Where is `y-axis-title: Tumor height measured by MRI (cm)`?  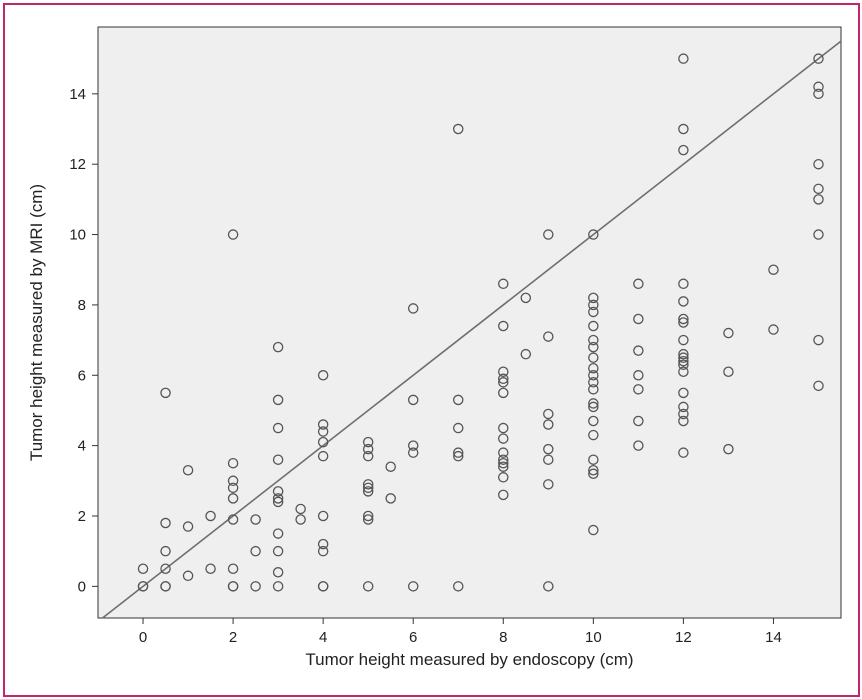 y-axis-title: Tumor height measured by MRI (cm) is located at coordinates (36, 322).